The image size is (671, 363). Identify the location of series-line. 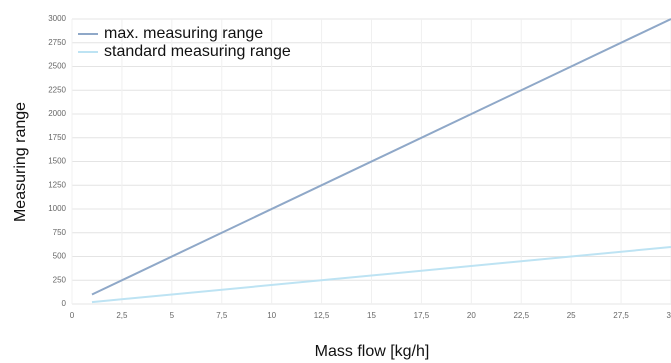
(381, 275).